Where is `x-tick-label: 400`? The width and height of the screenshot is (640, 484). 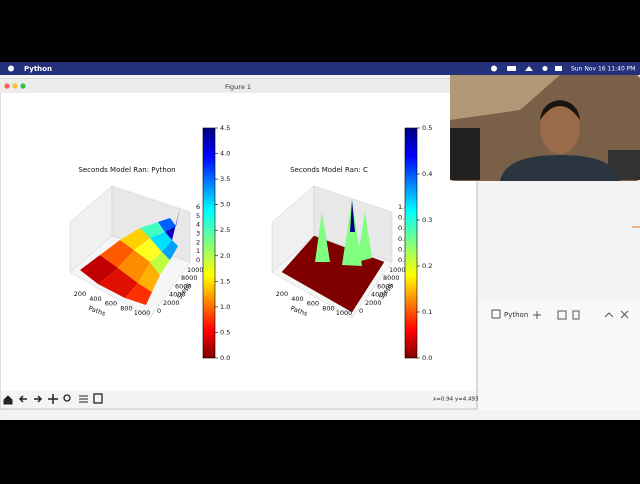
x-tick-label: 400 is located at coordinates (95, 299).